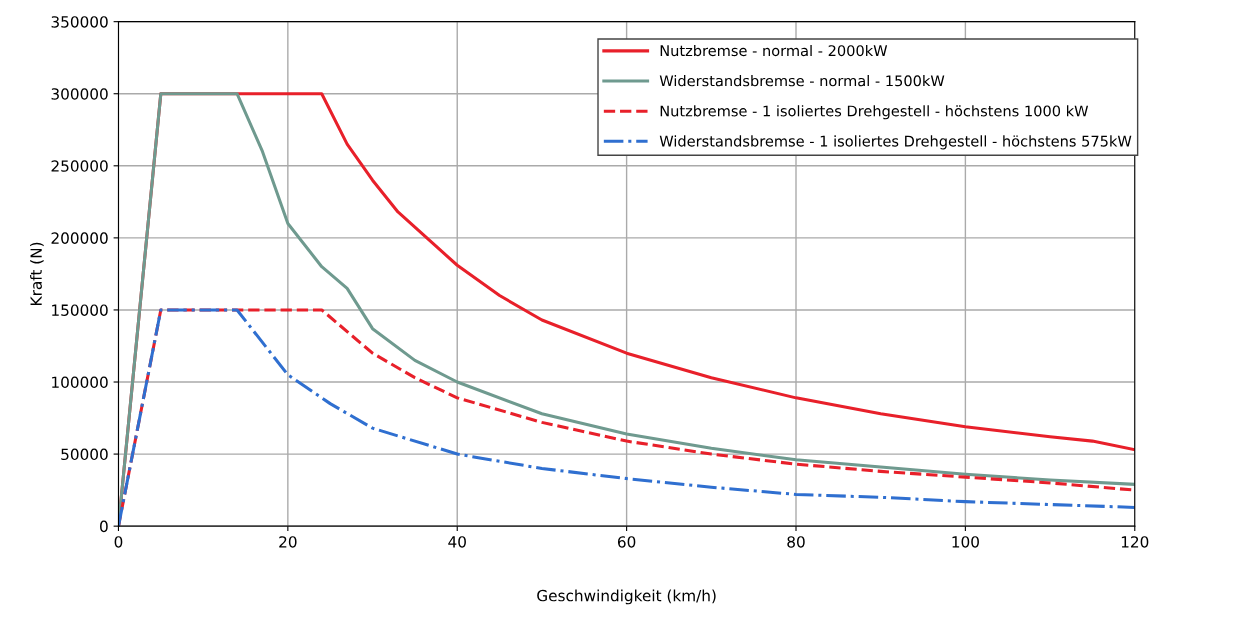 This screenshot has width=1247, height=619. What do you see at coordinates (874, 112) in the screenshot?
I see `legend-label: Nutzbremse - 1 isoliertes Drehgestell - höchstens 1000 kW` at bounding box center [874, 112].